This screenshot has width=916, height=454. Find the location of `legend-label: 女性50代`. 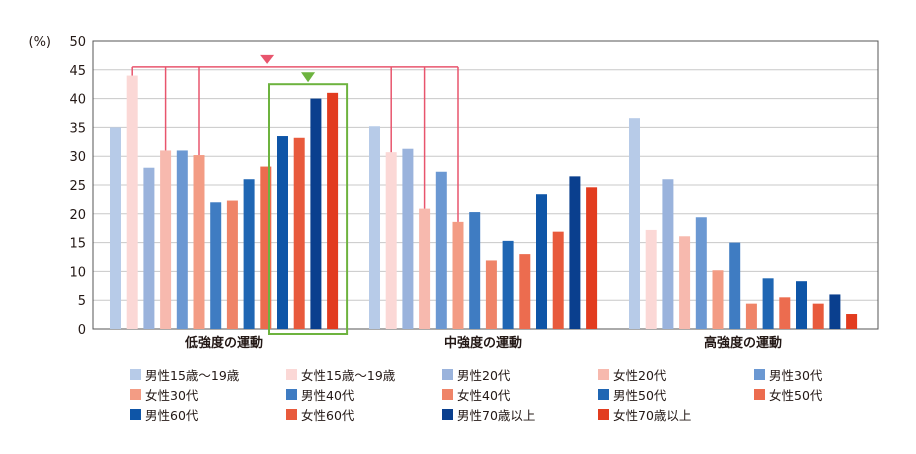

legend-label: 女性50代 is located at coordinates (796, 395).